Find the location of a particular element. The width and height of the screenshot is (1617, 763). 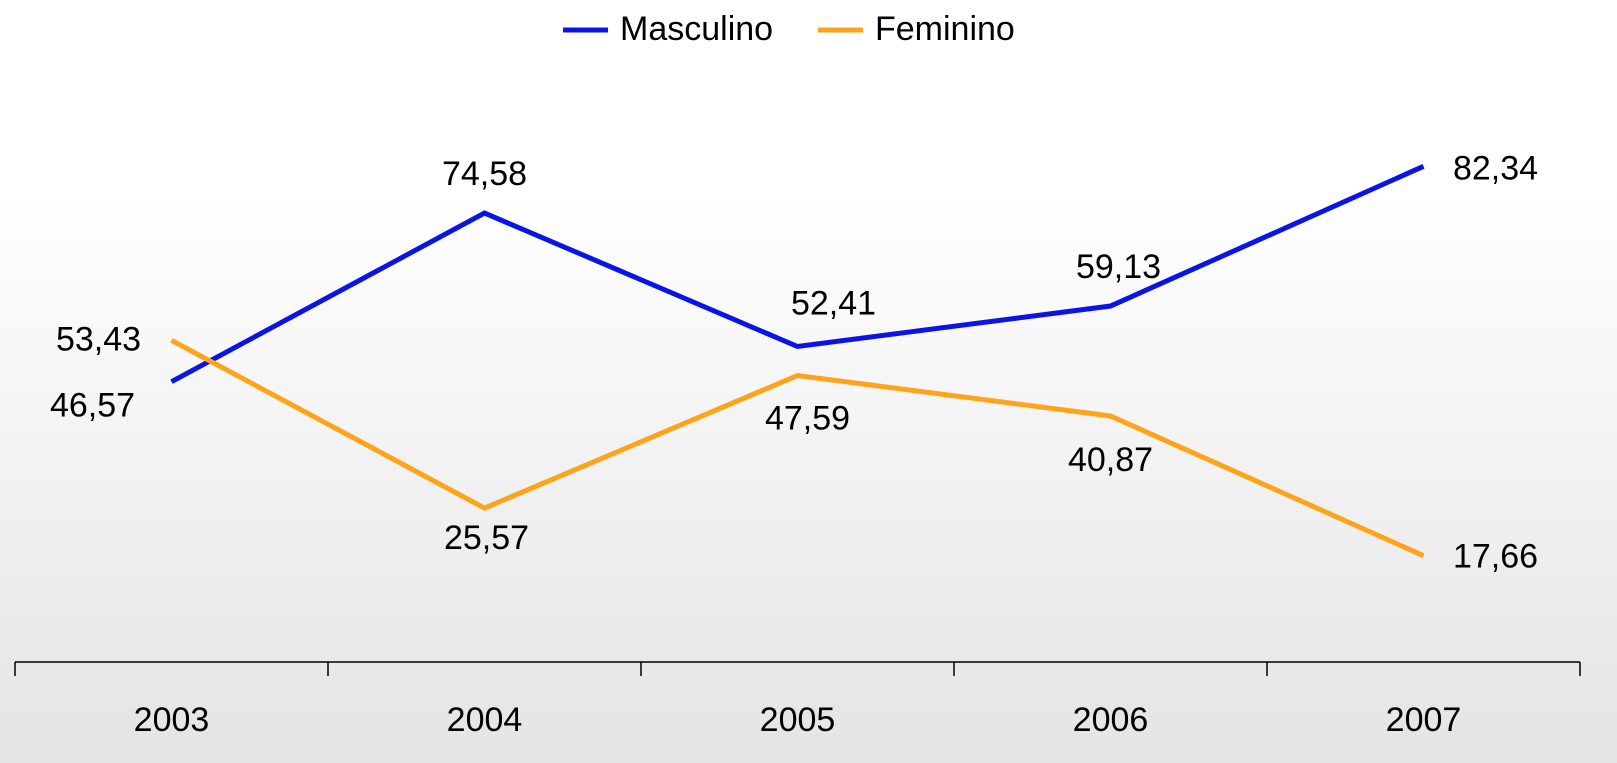

data-label: 53,43 is located at coordinates (98, 339).